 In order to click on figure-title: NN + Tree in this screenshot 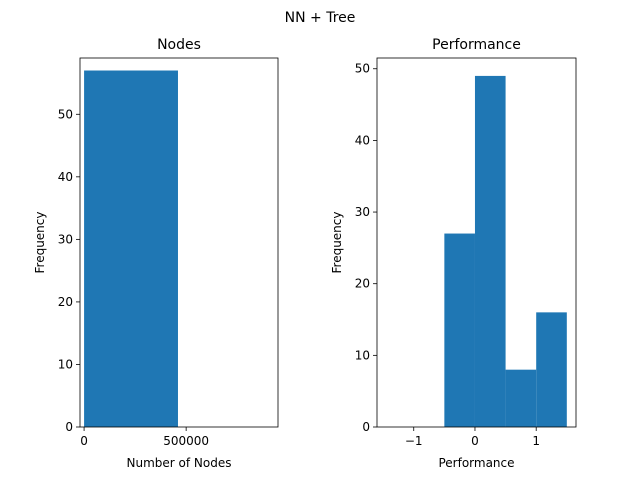, I will do `click(320, 18)`.